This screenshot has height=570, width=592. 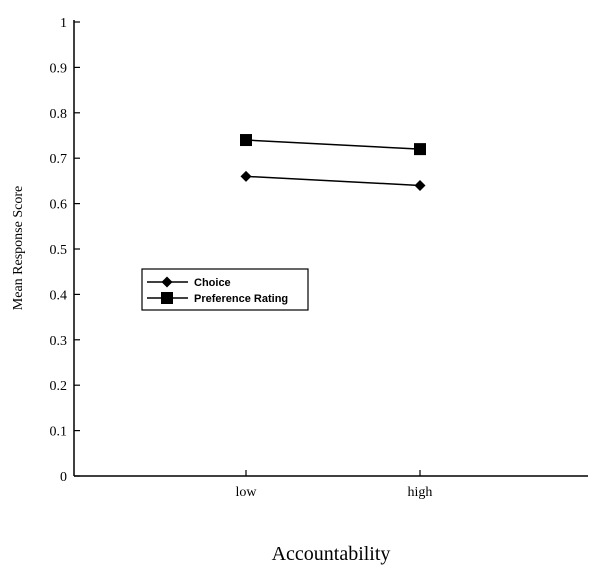 I want to click on y-tick-label: 0.2, so click(x=59, y=386).